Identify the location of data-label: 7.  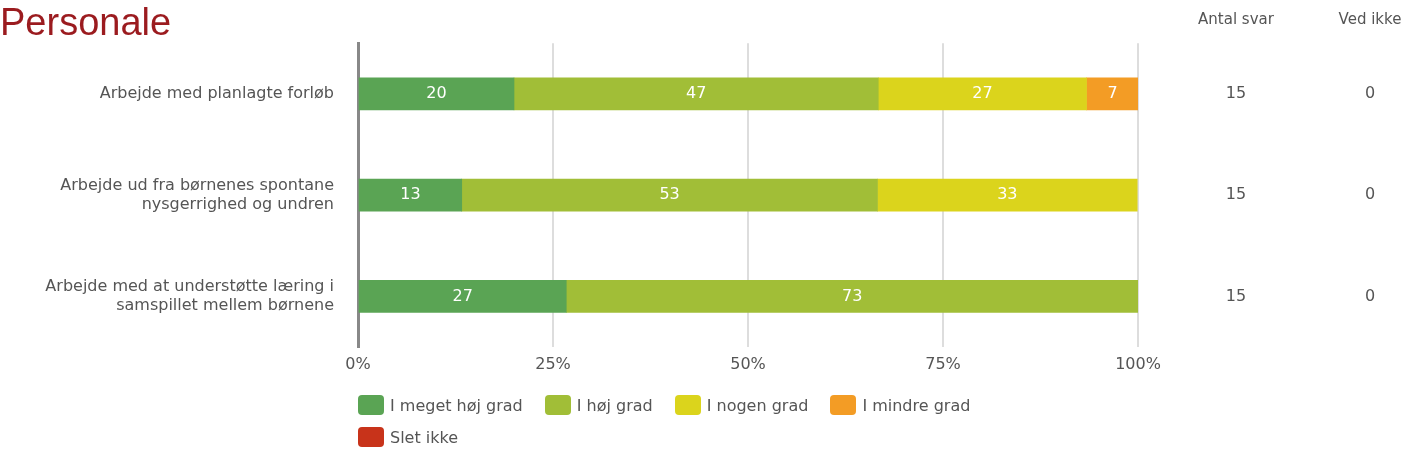
(1112, 92).